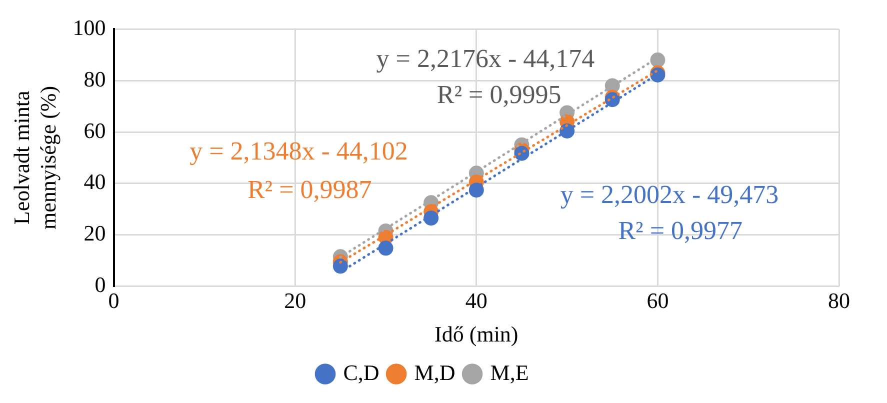 This screenshot has width=887, height=403. I want to click on annotation: y = 2,2002x - 49,473, so click(669, 195).